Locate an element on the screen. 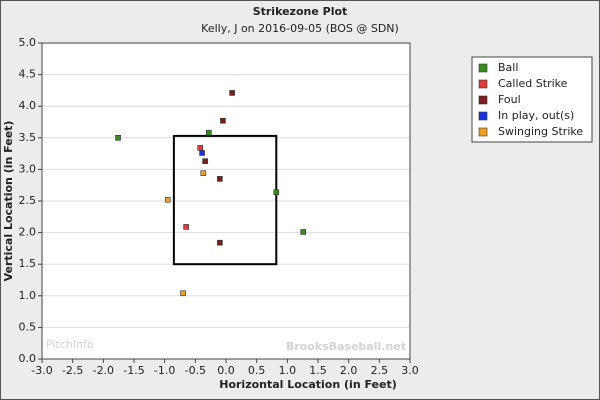  legend-label: Foul is located at coordinates (509, 99).